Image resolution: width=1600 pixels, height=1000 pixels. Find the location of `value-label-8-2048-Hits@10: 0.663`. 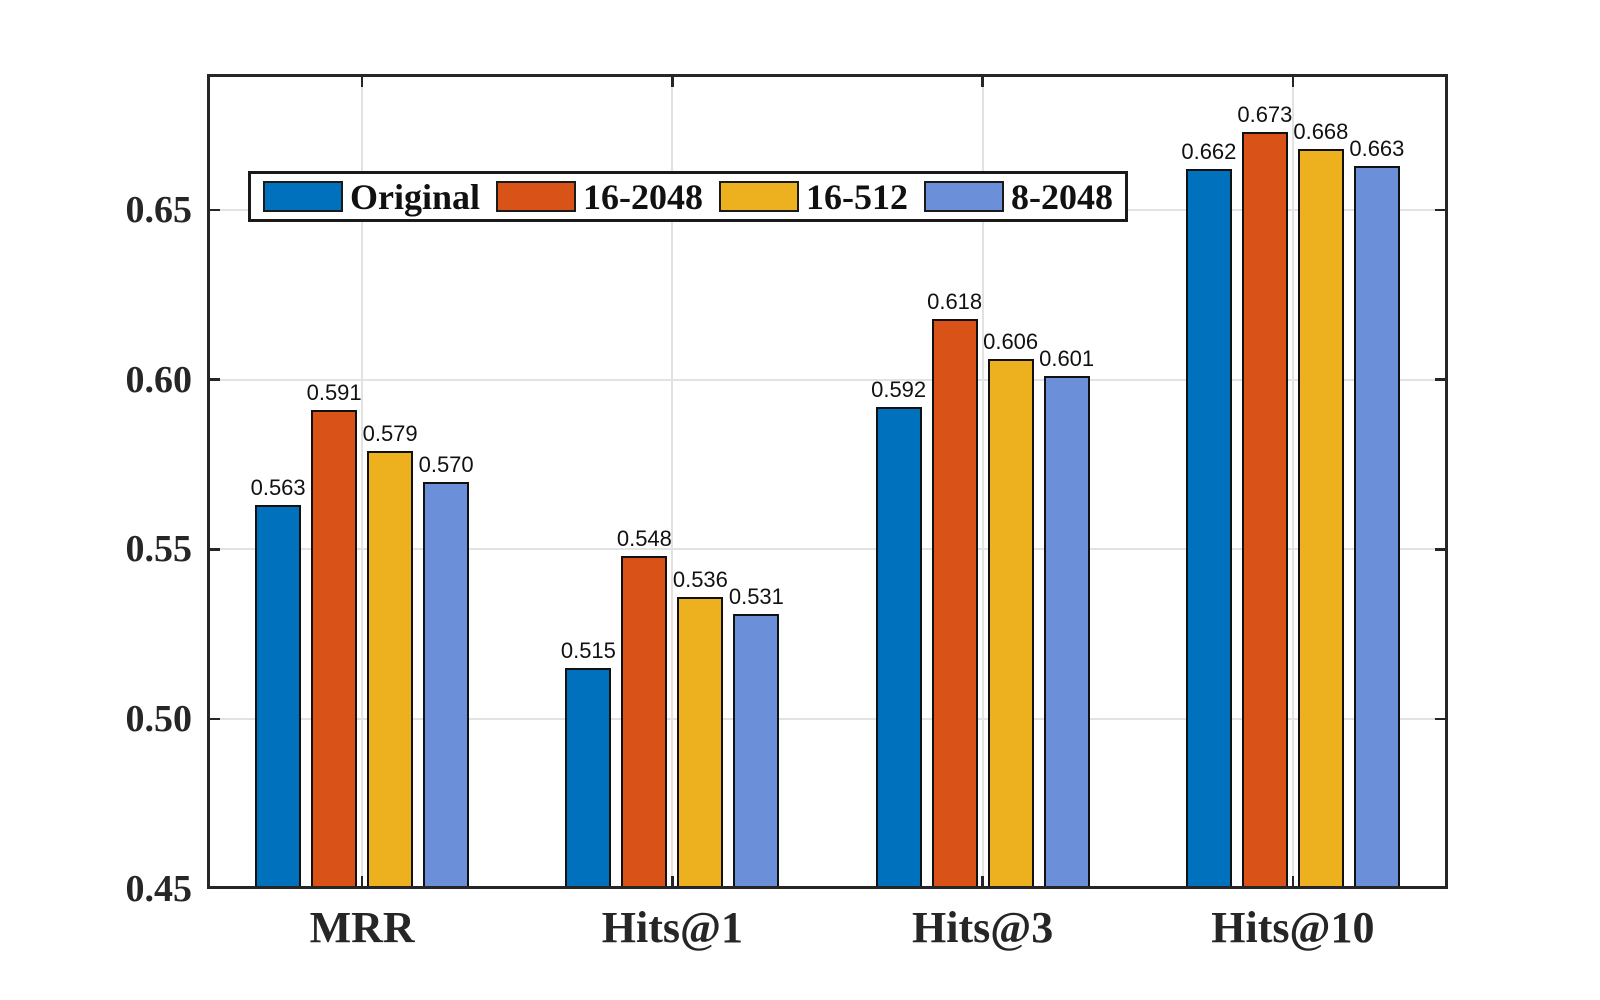

value-label-8-2048-Hits@10: 0.663 is located at coordinates (1377, 148).